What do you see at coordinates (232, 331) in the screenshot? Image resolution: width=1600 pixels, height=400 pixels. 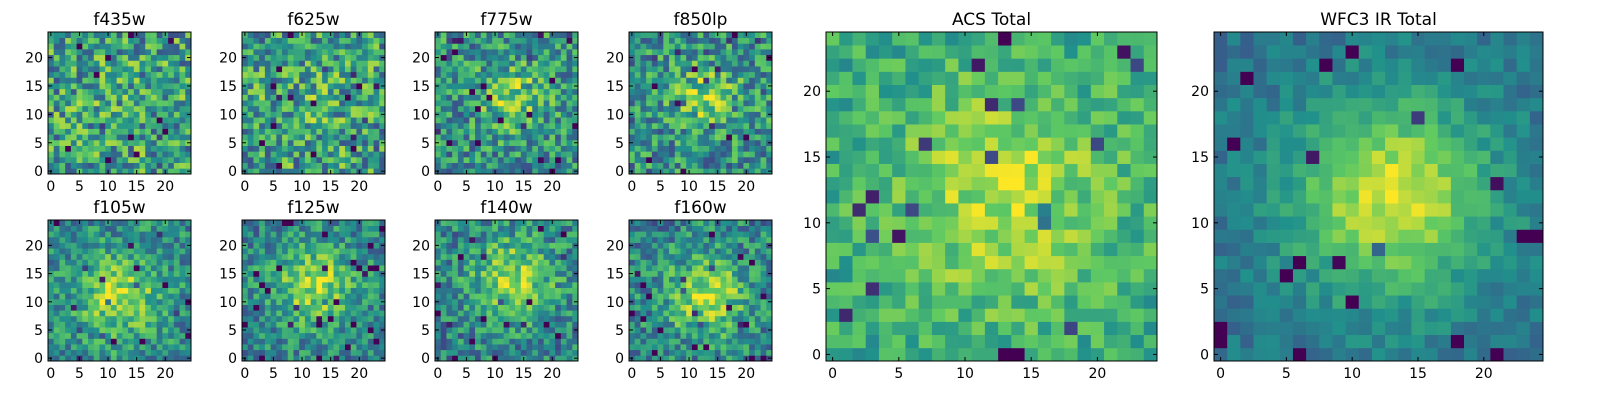 I see `y-tick-label: 5` at bounding box center [232, 331].